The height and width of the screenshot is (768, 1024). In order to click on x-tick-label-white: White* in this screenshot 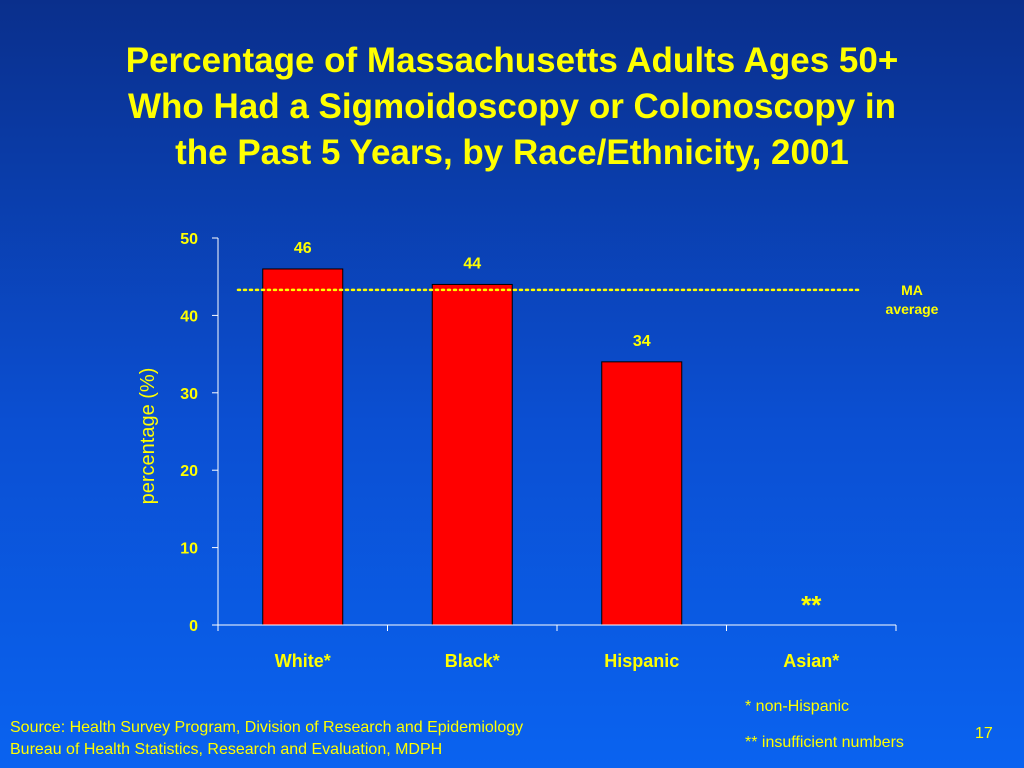, I will do `click(303, 661)`.